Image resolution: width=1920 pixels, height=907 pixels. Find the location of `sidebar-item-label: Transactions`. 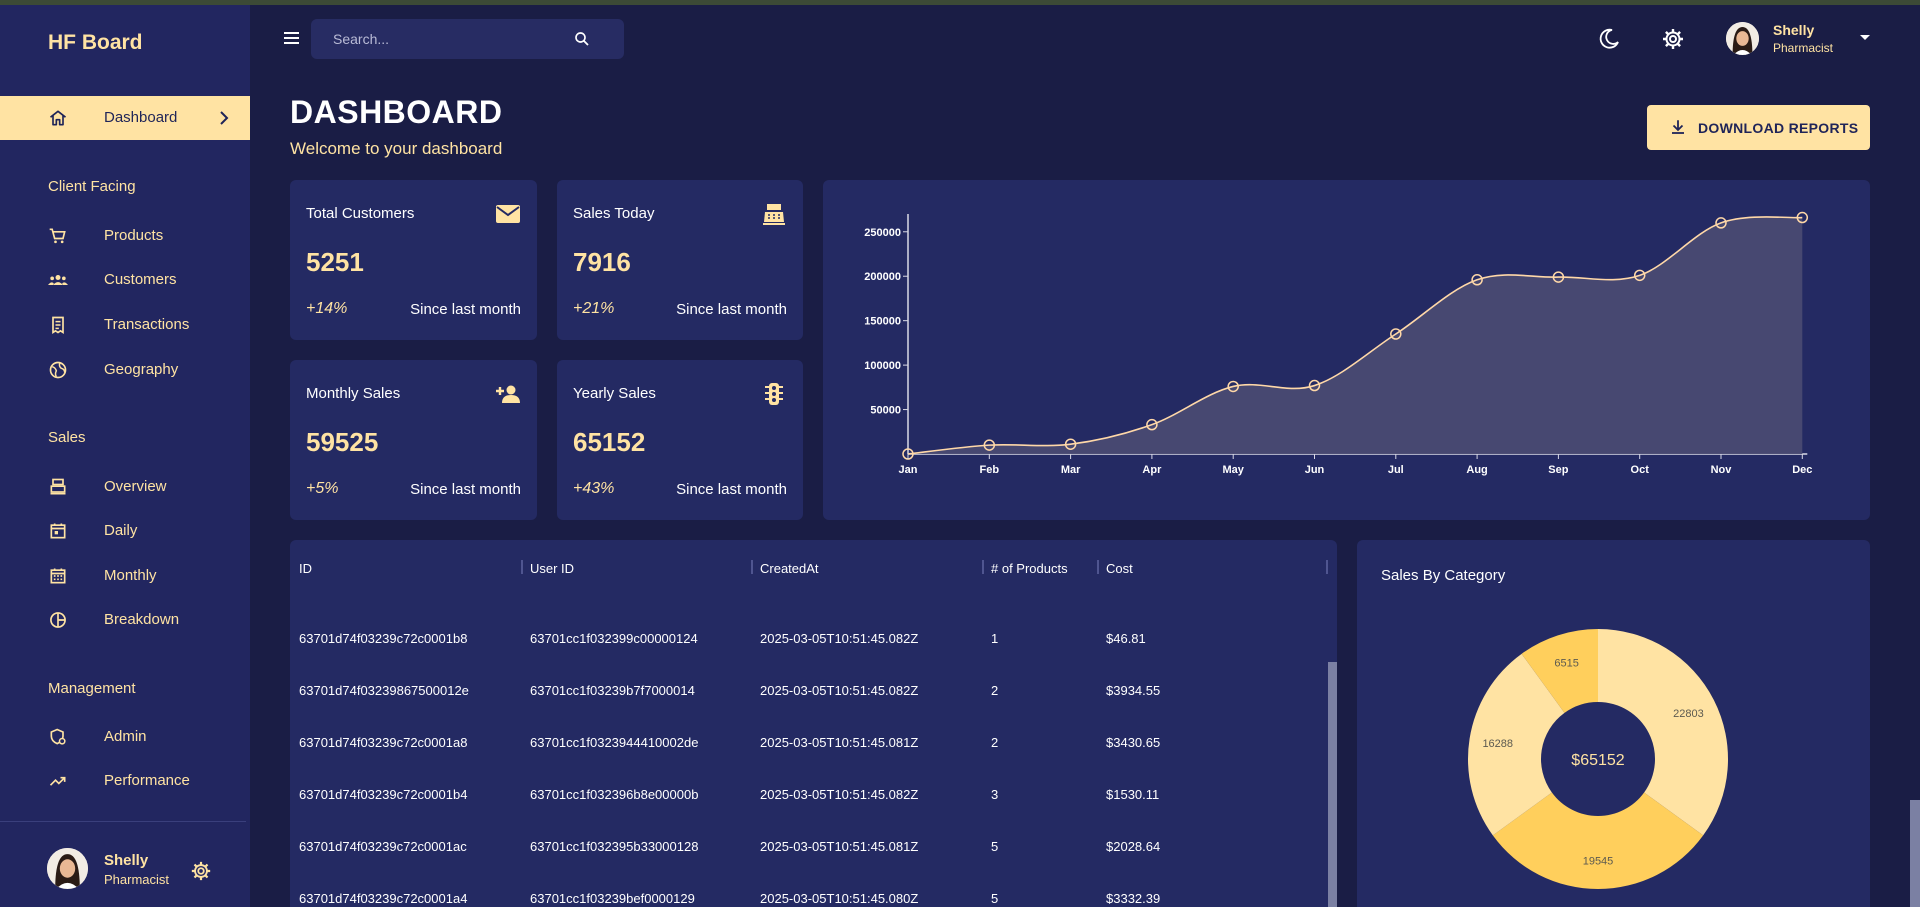

sidebar-item-label: Transactions is located at coordinates (147, 324).